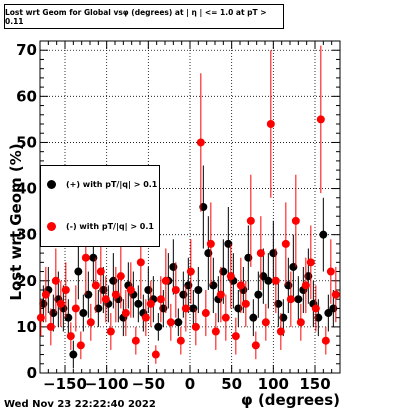  I want to click on y-tick-label: 30, so click(26, 235).